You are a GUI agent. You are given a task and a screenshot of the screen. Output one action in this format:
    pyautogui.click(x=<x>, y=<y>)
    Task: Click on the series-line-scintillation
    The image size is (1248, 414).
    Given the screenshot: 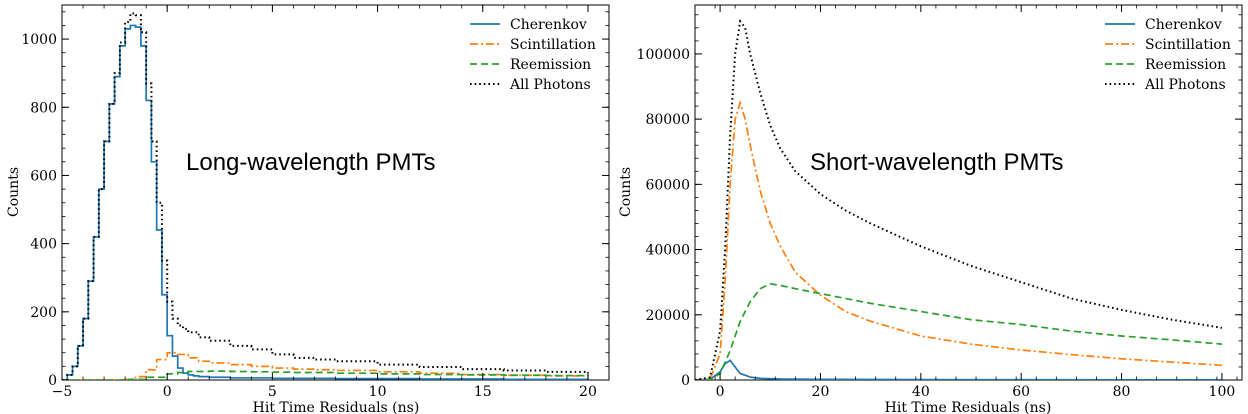 What is the action you would take?
    pyautogui.click(x=325, y=365)
    